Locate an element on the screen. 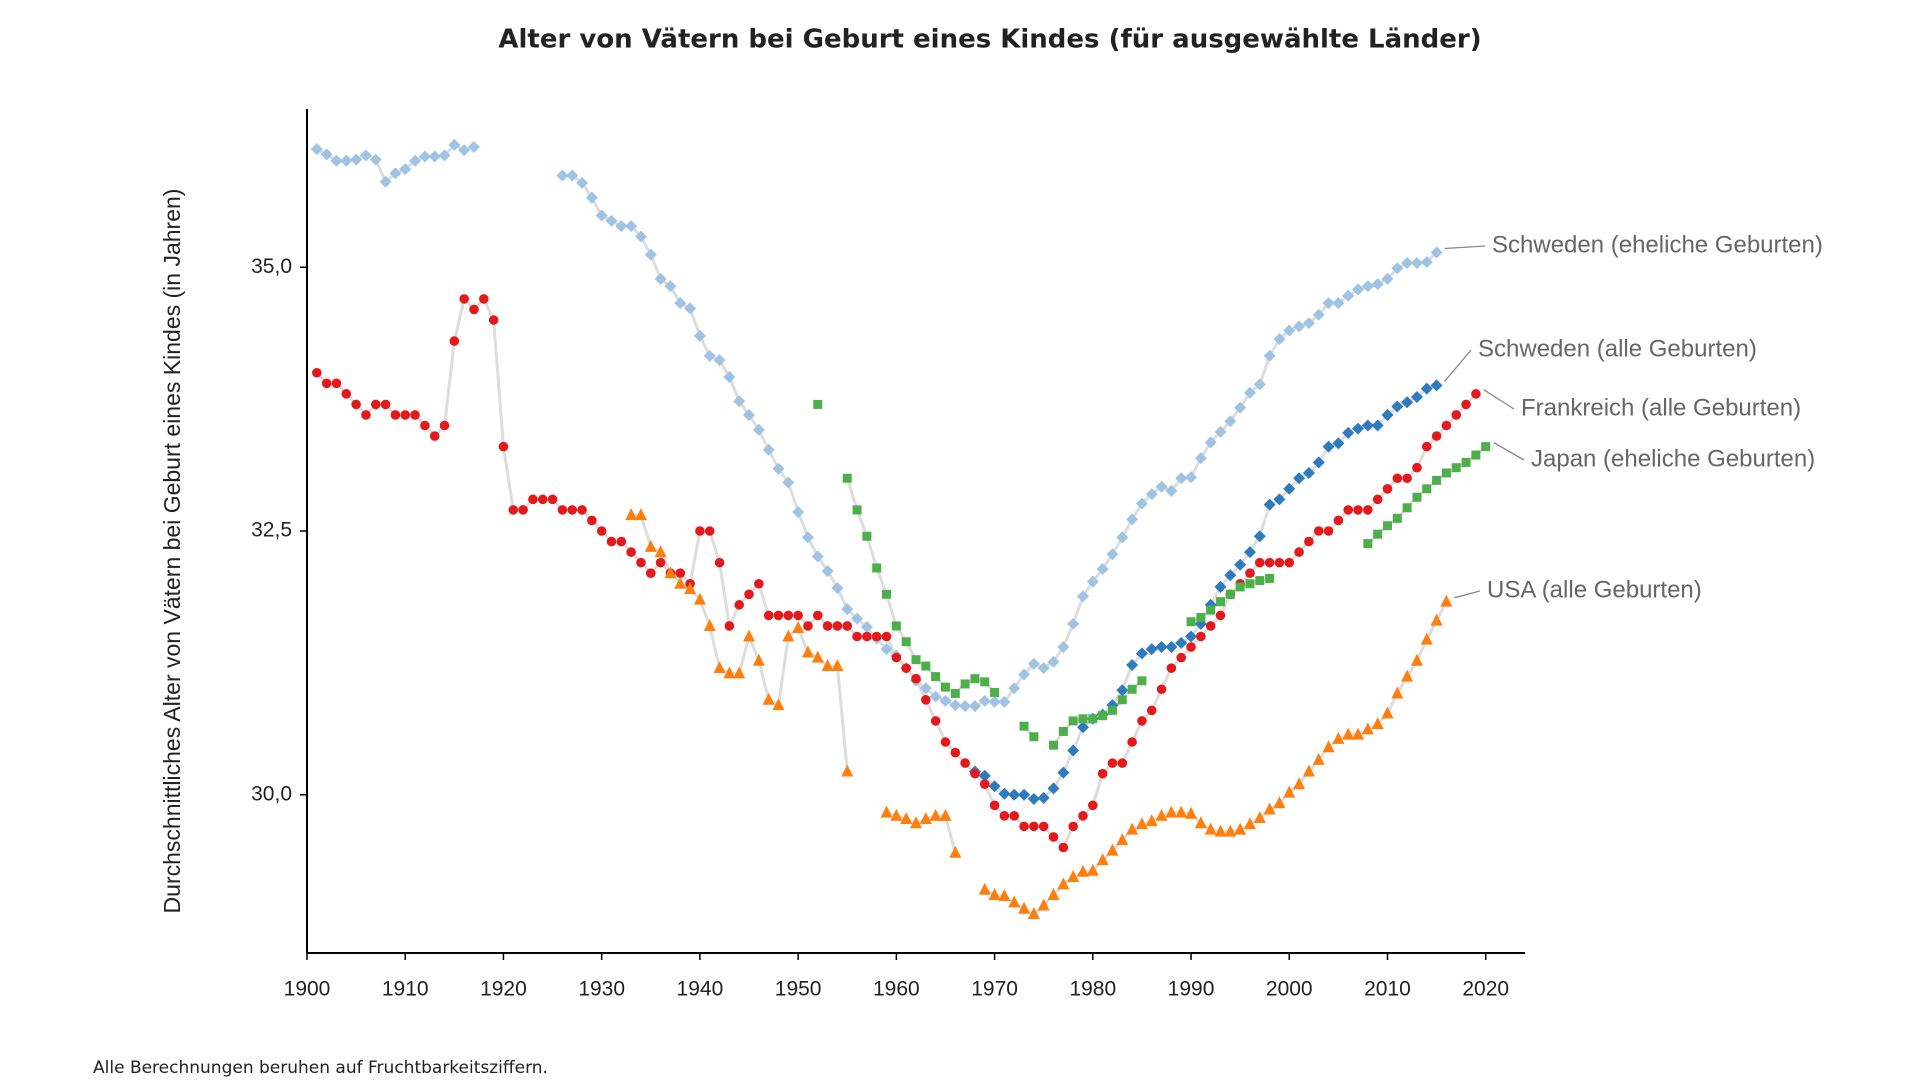  x-tick-label: 1980 is located at coordinates (1092, 989).